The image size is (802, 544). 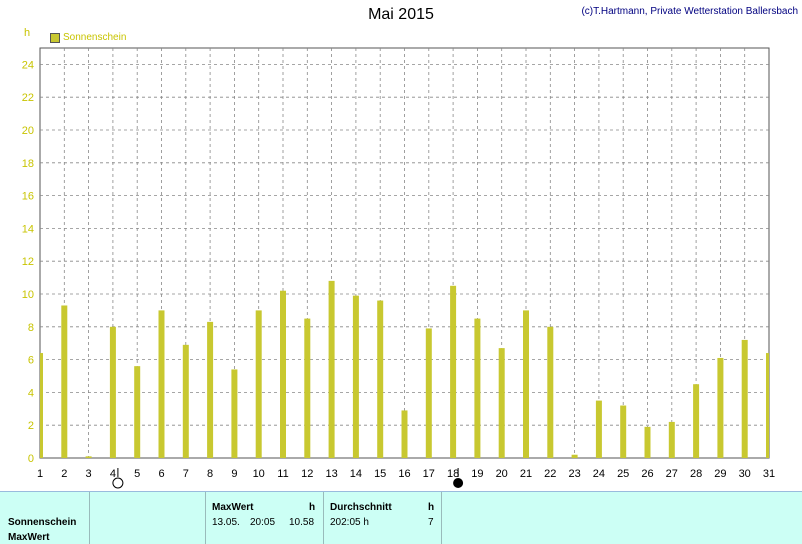 What do you see at coordinates (263, 522) in the screenshot?
I see `max-time: 20:05` at bounding box center [263, 522].